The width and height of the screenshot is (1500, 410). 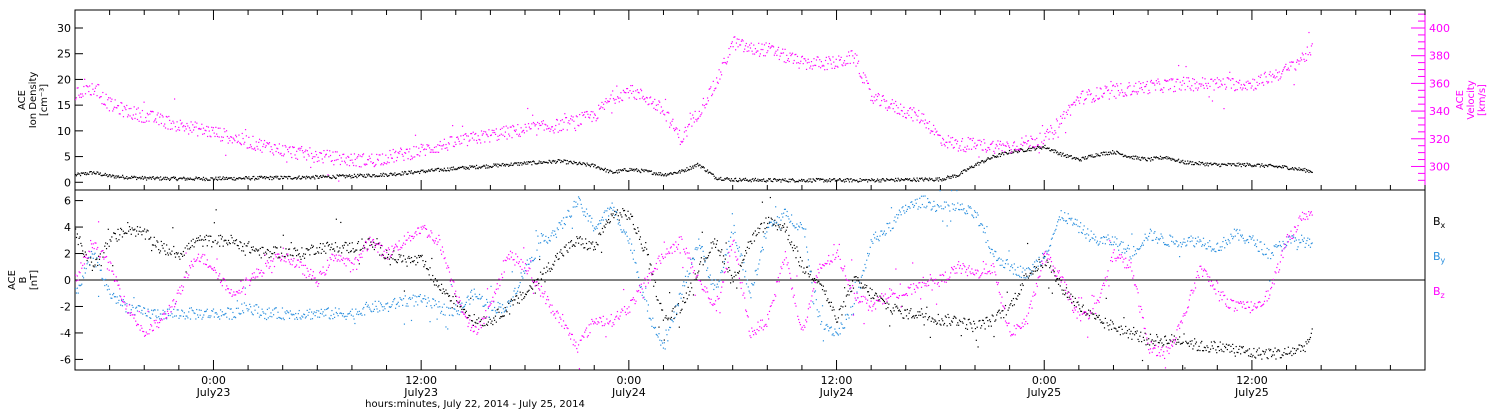 What do you see at coordinates (67, 182) in the screenshot?
I see `density-tick-label: 0` at bounding box center [67, 182].